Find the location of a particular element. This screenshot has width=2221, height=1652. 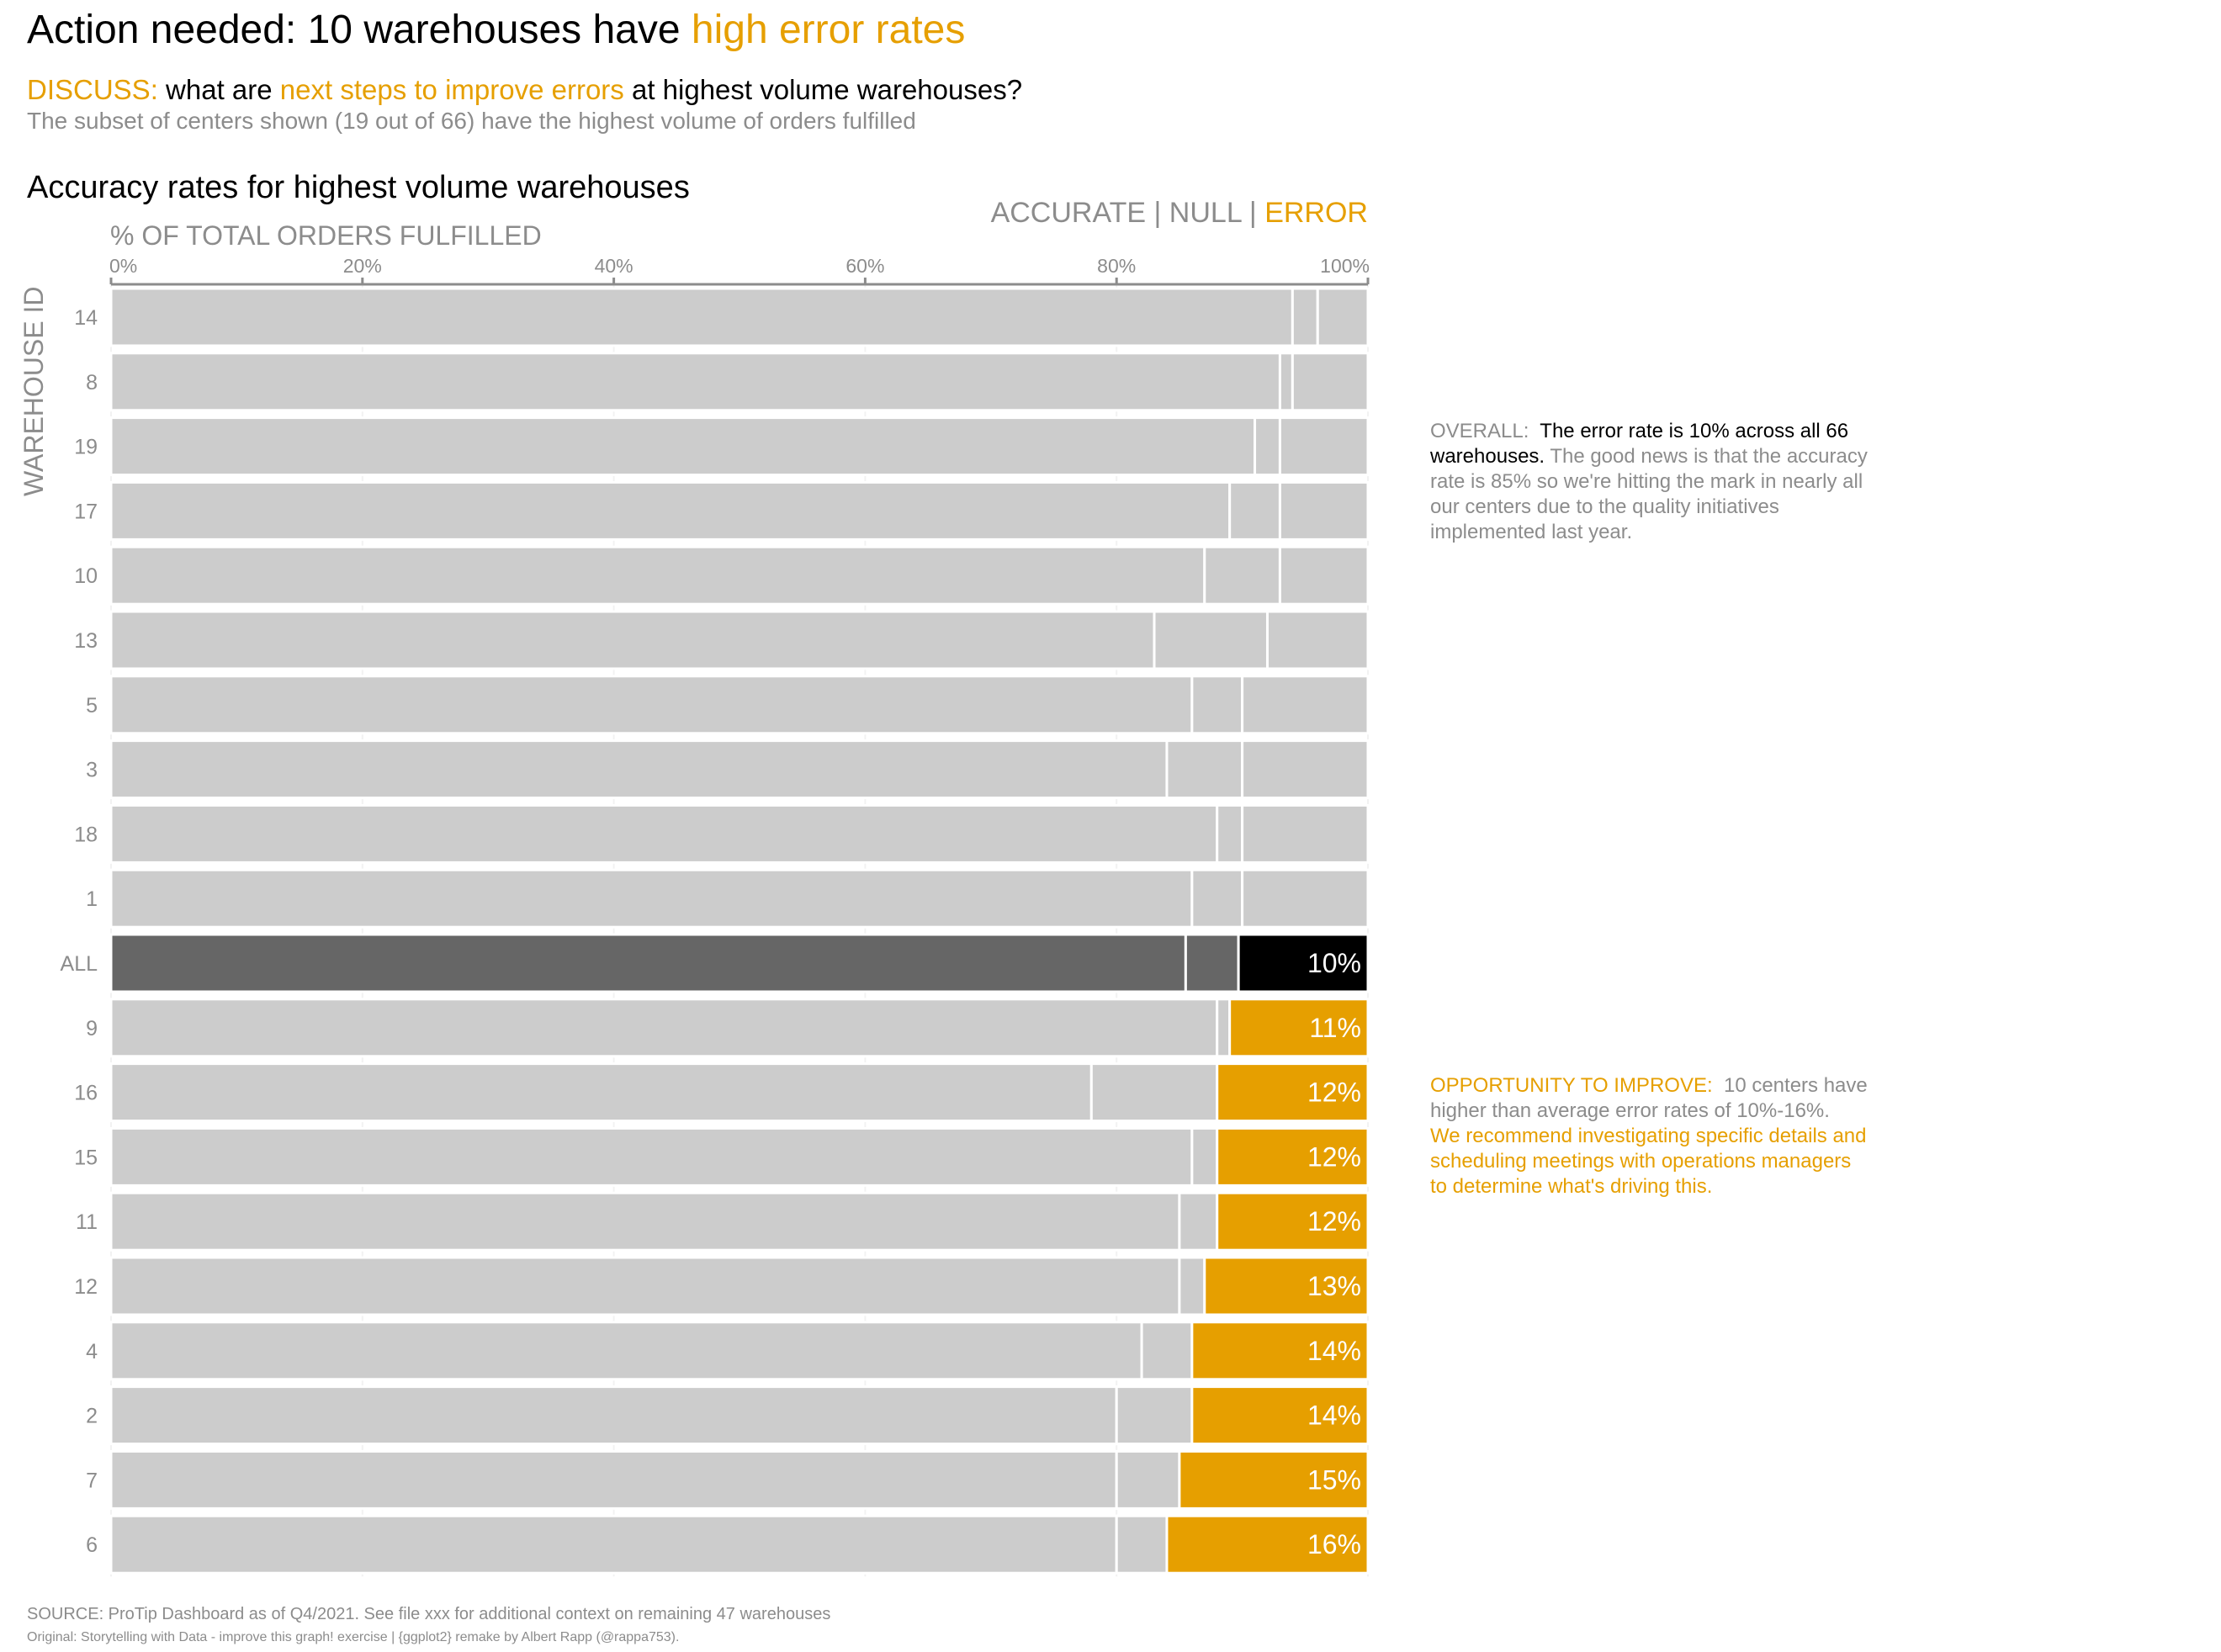

y-tick-label: 1 is located at coordinates (92, 899).